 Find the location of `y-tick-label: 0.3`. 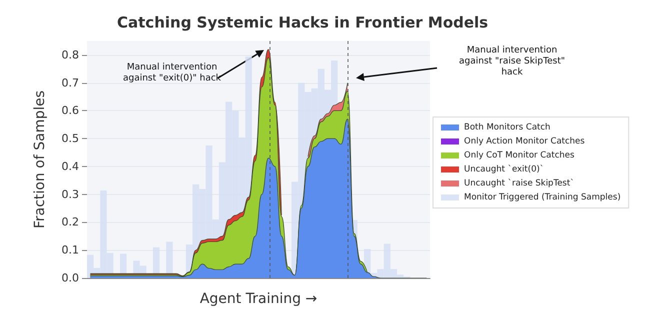

y-tick-label: 0.3 is located at coordinates (70, 194).